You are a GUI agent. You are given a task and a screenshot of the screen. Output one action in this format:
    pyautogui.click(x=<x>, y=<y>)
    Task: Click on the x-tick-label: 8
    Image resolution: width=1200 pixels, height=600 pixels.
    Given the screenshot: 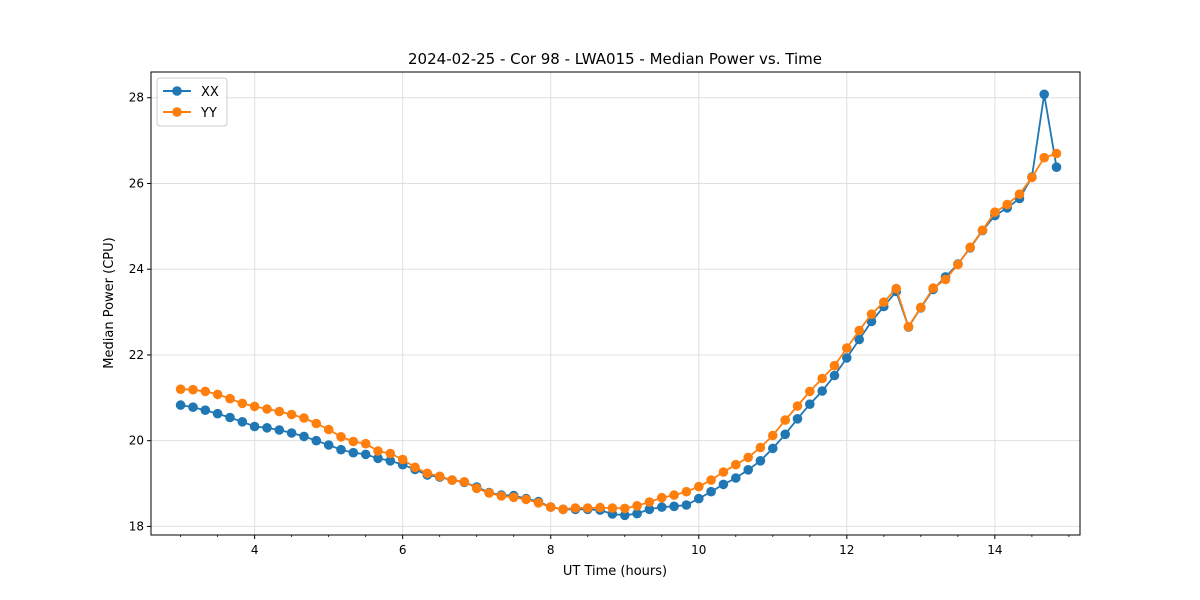 What is the action you would take?
    pyautogui.click(x=551, y=550)
    